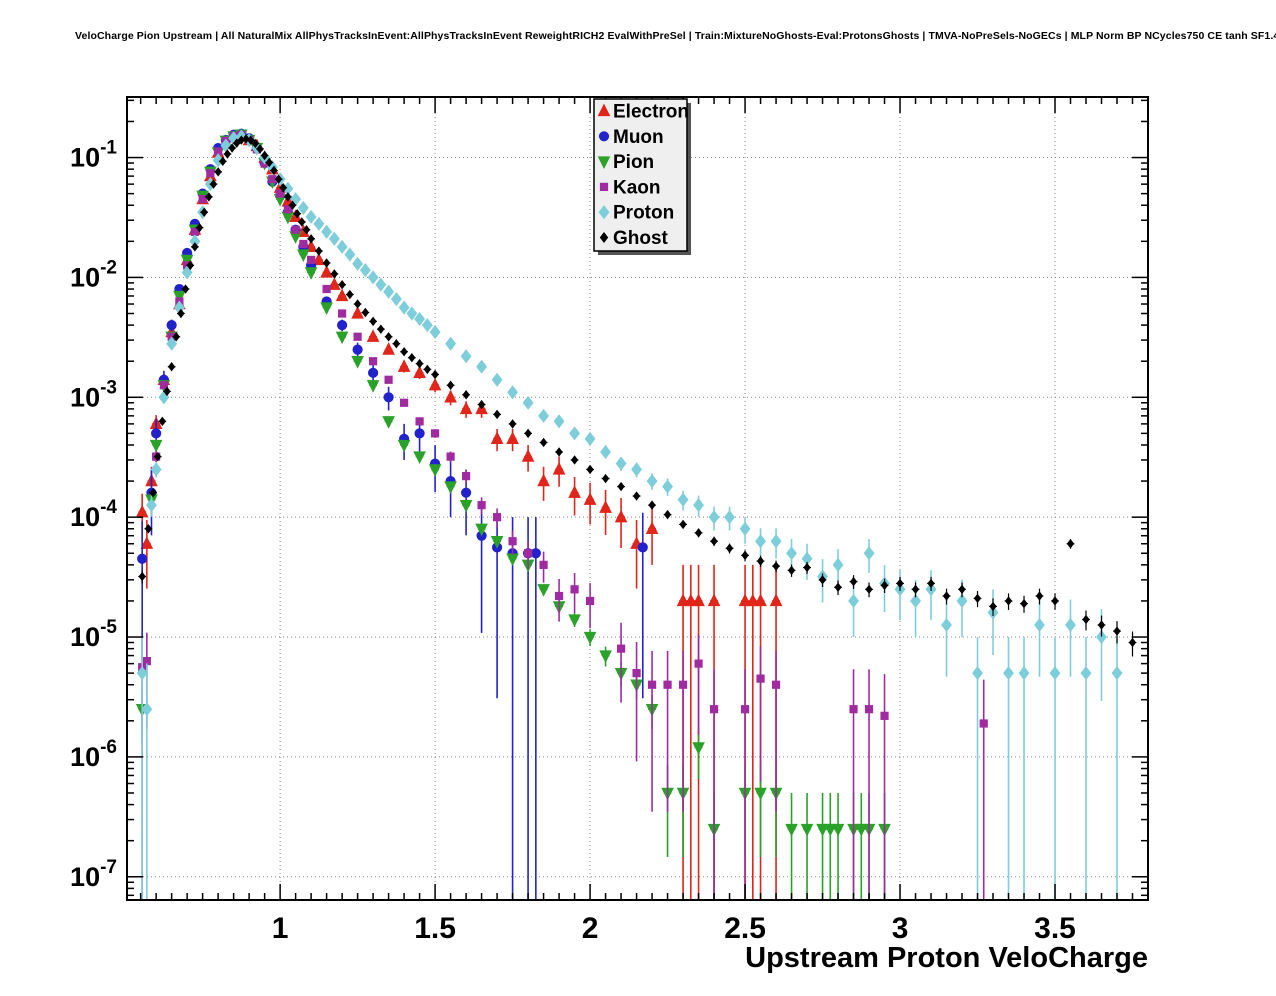  Describe the element at coordinates (946, 958) in the screenshot. I see `x-axis-title: Upstream Proton VeloCharge` at that location.